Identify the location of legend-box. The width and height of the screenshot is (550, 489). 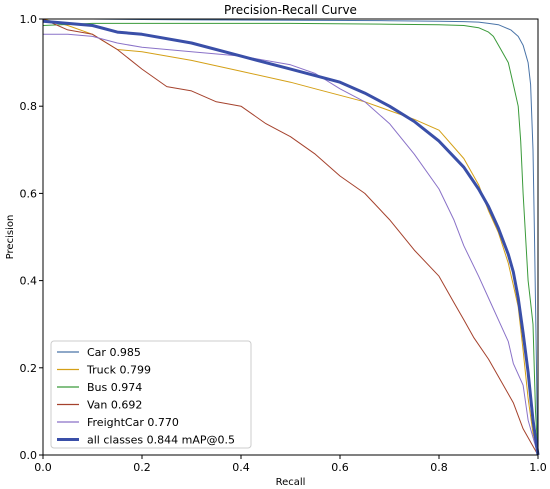
(151, 394).